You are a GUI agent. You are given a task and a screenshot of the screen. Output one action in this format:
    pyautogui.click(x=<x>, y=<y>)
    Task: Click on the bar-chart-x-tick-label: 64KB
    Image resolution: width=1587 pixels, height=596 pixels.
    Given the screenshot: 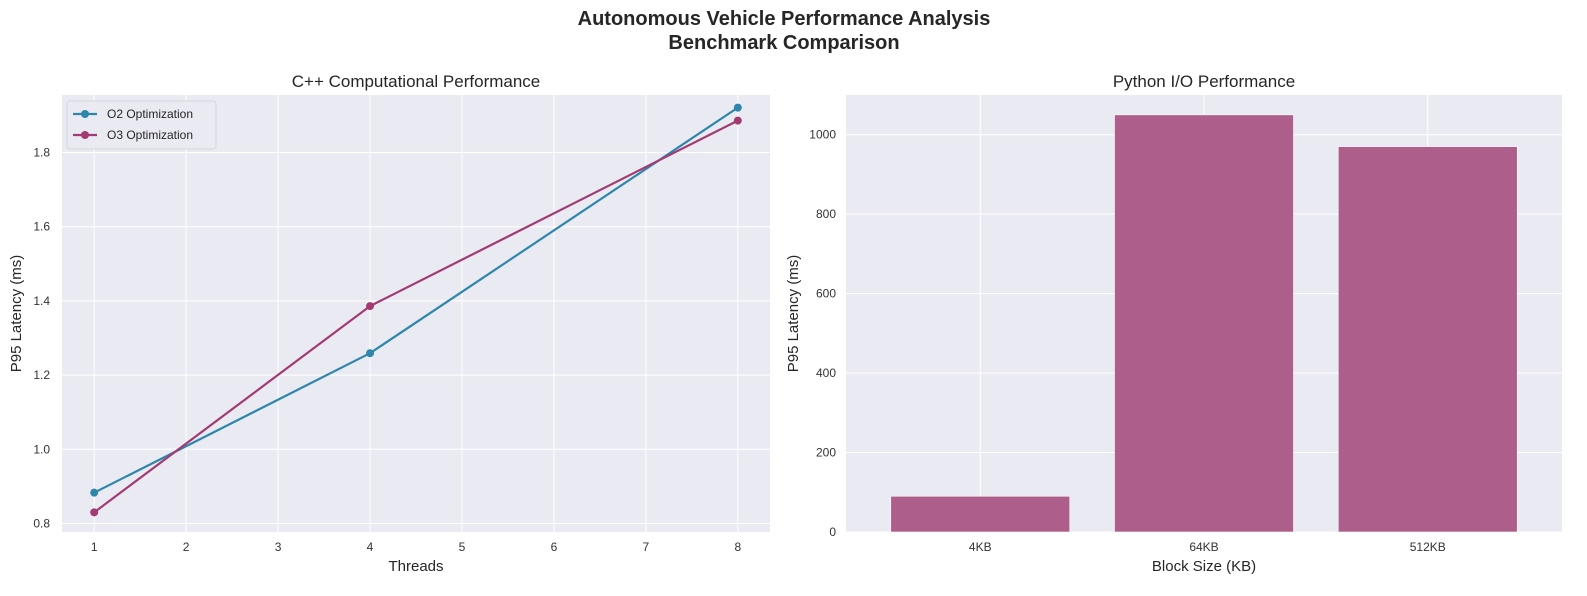 What is the action you would take?
    pyautogui.click(x=1203, y=547)
    